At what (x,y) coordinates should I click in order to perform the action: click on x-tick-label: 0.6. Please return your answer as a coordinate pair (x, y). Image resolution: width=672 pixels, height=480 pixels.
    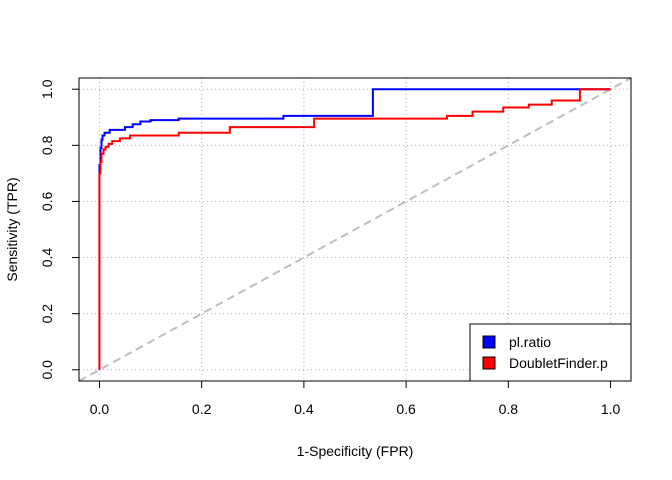
    Looking at the image, I should click on (406, 409).